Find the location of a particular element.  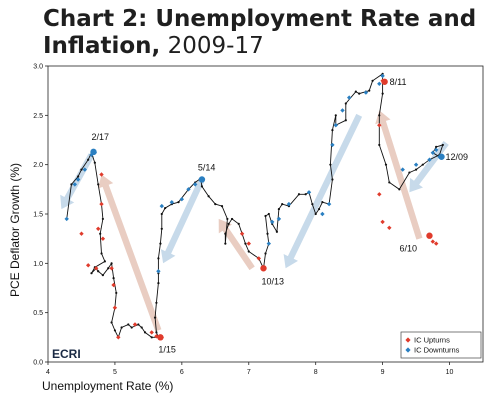

legend-box is located at coordinates (441, 345).